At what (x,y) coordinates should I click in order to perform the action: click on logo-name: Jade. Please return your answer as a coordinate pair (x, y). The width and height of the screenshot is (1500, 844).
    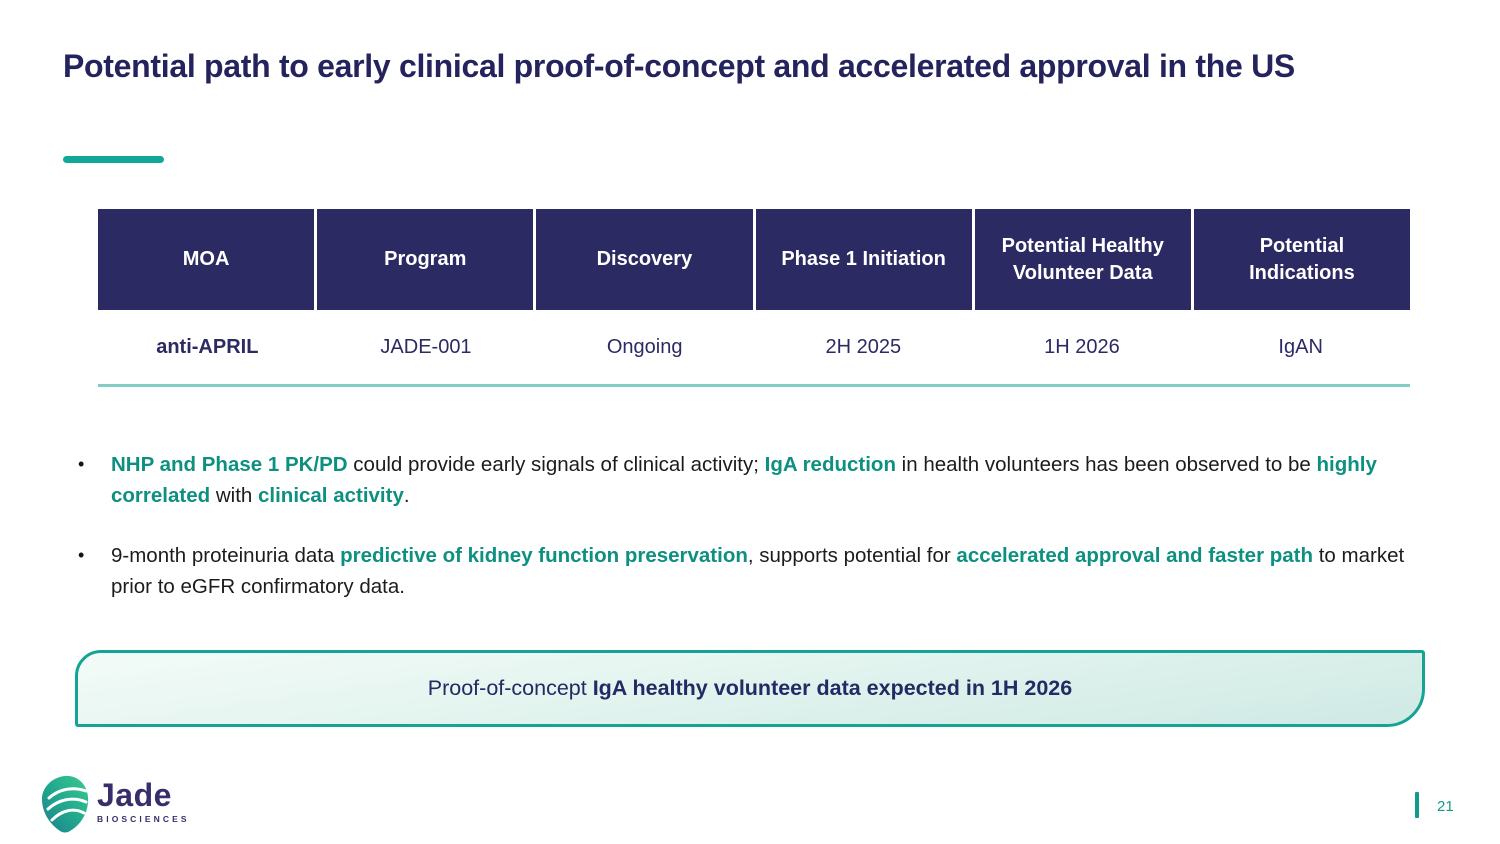
    Looking at the image, I should click on (134, 795).